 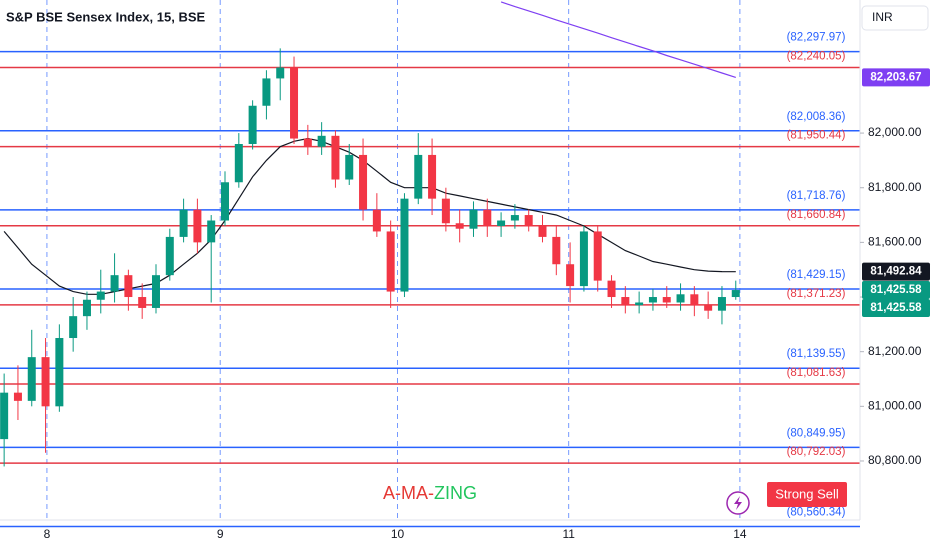 What do you see at coordinates (816, 433) in the screenshot?
I see `level-label: (80,849.95)` at bounding box center [816, 433].